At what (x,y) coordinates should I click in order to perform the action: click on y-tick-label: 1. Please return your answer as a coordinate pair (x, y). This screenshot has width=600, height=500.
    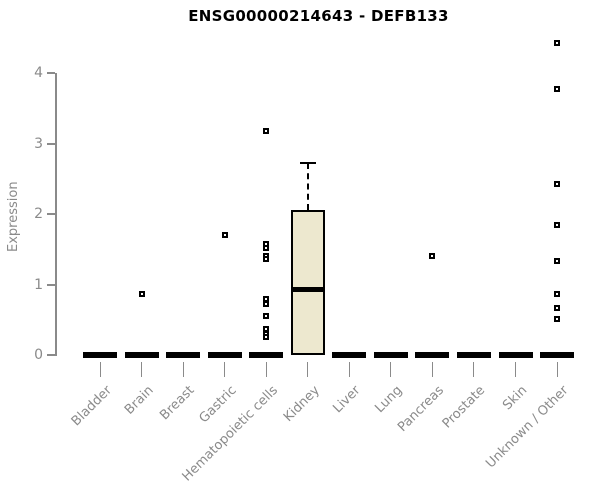
    Looking at the image, I should click on (38, 285).